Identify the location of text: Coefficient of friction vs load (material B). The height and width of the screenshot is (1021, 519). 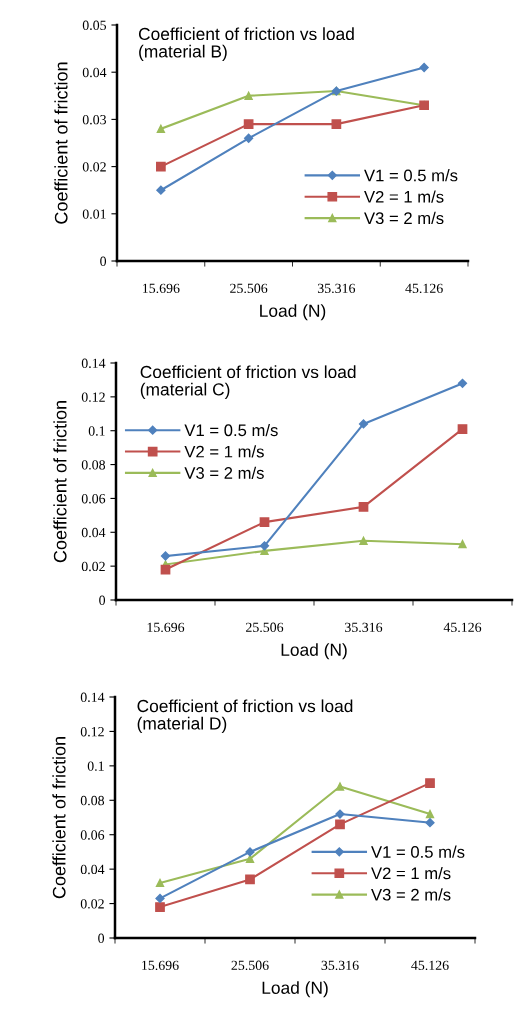
(246, 44).